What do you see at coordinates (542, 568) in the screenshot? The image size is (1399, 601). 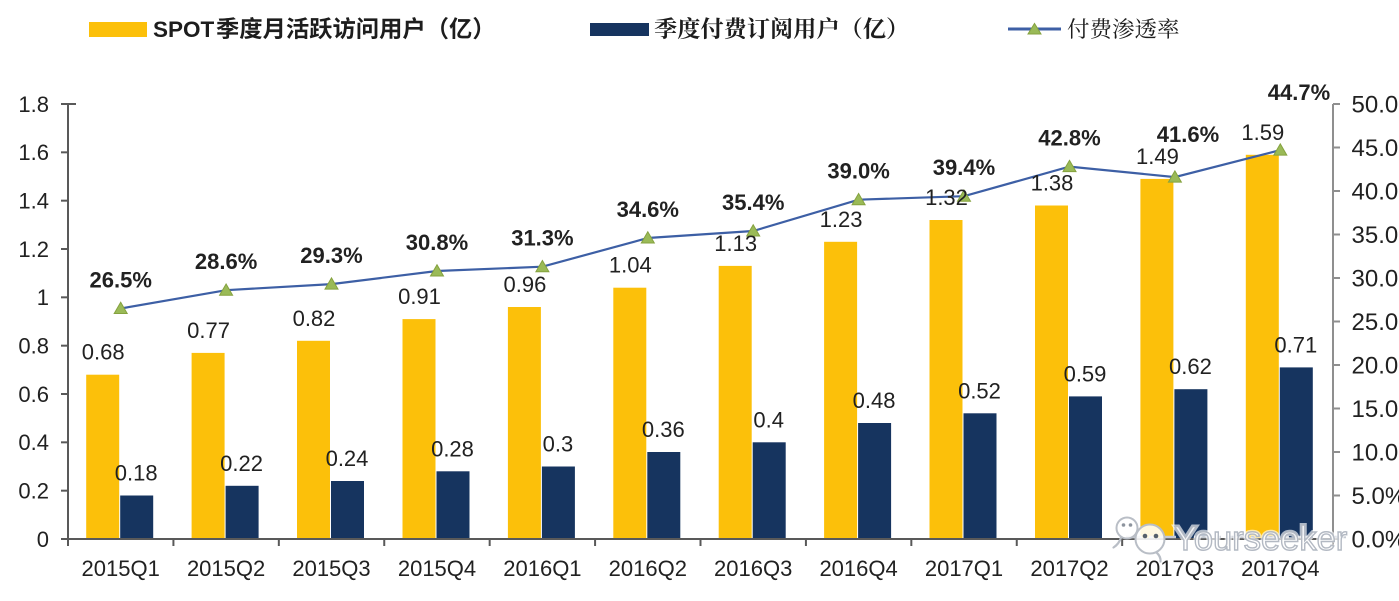 I see `svg-text: 2016Q1` at bounding box center [542, 568].